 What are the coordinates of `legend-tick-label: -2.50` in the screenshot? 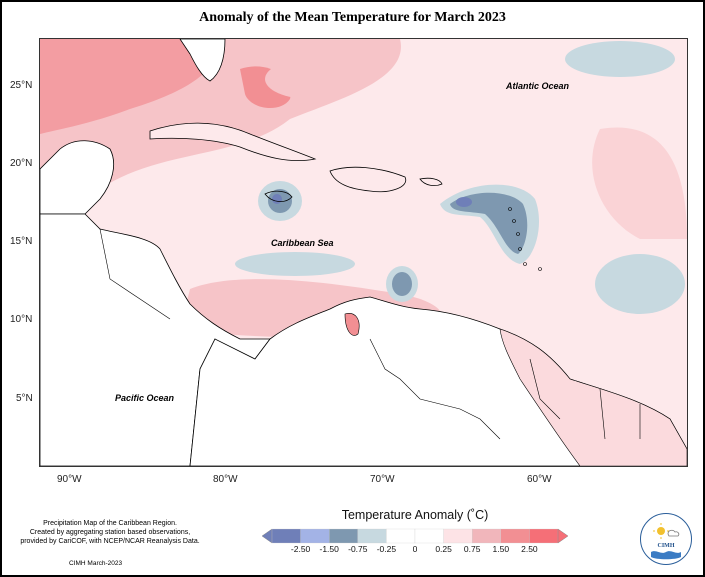 It's located at (300, 549).